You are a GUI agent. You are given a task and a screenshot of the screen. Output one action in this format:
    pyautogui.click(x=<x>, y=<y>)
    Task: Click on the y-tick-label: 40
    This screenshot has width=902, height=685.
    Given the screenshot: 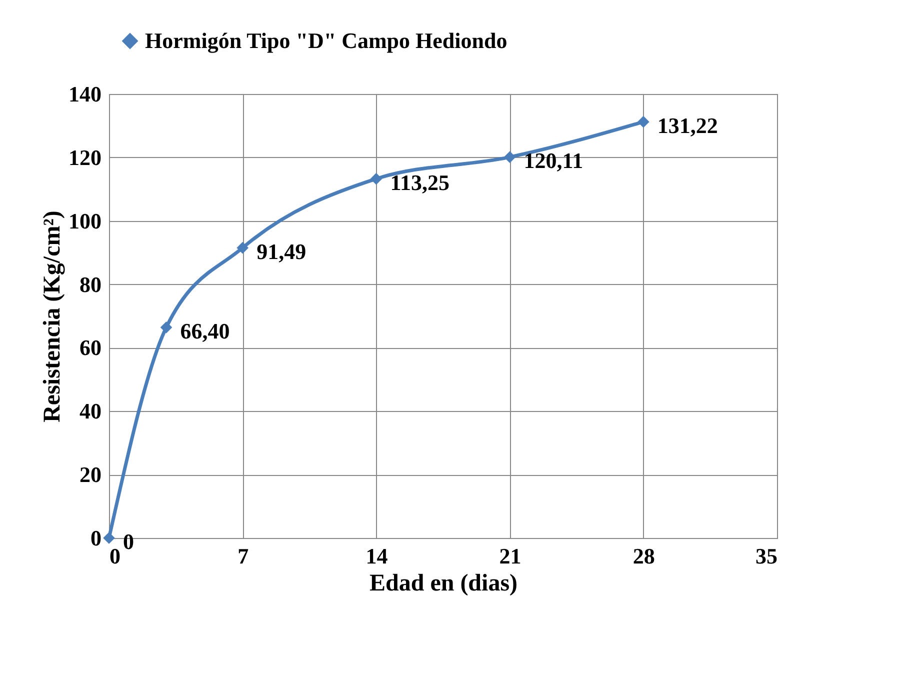 What is the action you would take?
    pyautogui.click(x=91, y=411)
    